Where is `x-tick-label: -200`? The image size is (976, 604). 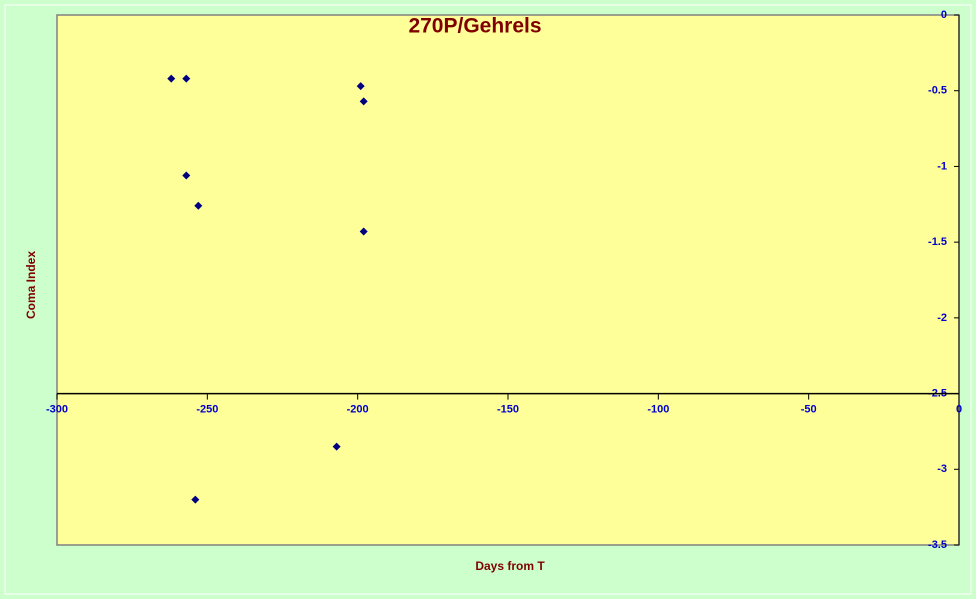 x-tick-label: -200 is located at coordinates (358, 409).